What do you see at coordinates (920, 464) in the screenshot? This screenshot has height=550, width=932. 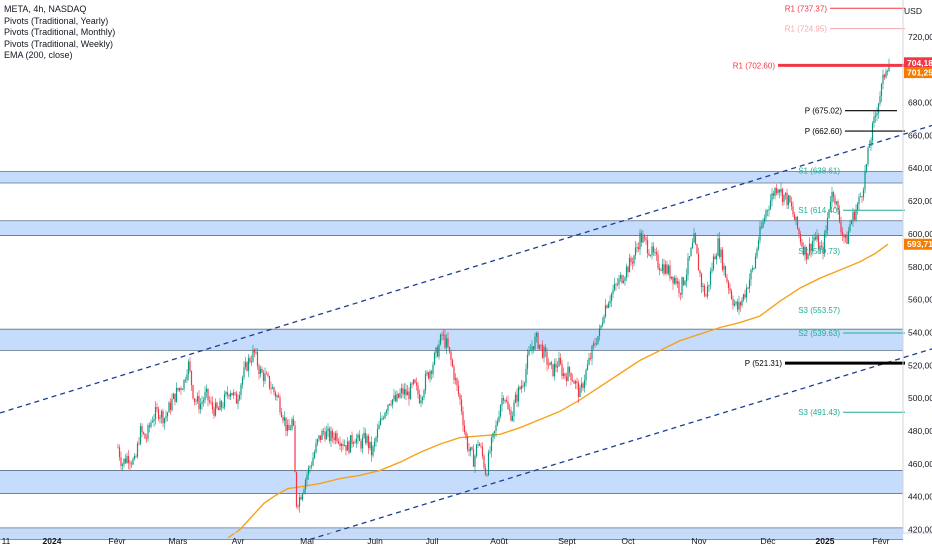 I see `y-tick-label-2: 460,00` at bounding box center [920, 464].